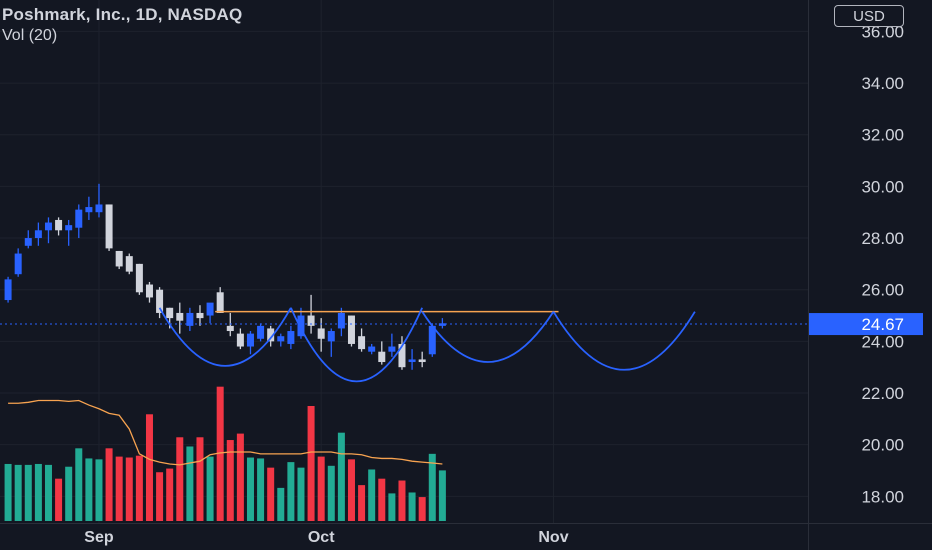 This screenshot has height=550, width=932. Describe the element at coordinates (882, 324) in the screenshot. I see `last-price-label: 24.67` at that location.